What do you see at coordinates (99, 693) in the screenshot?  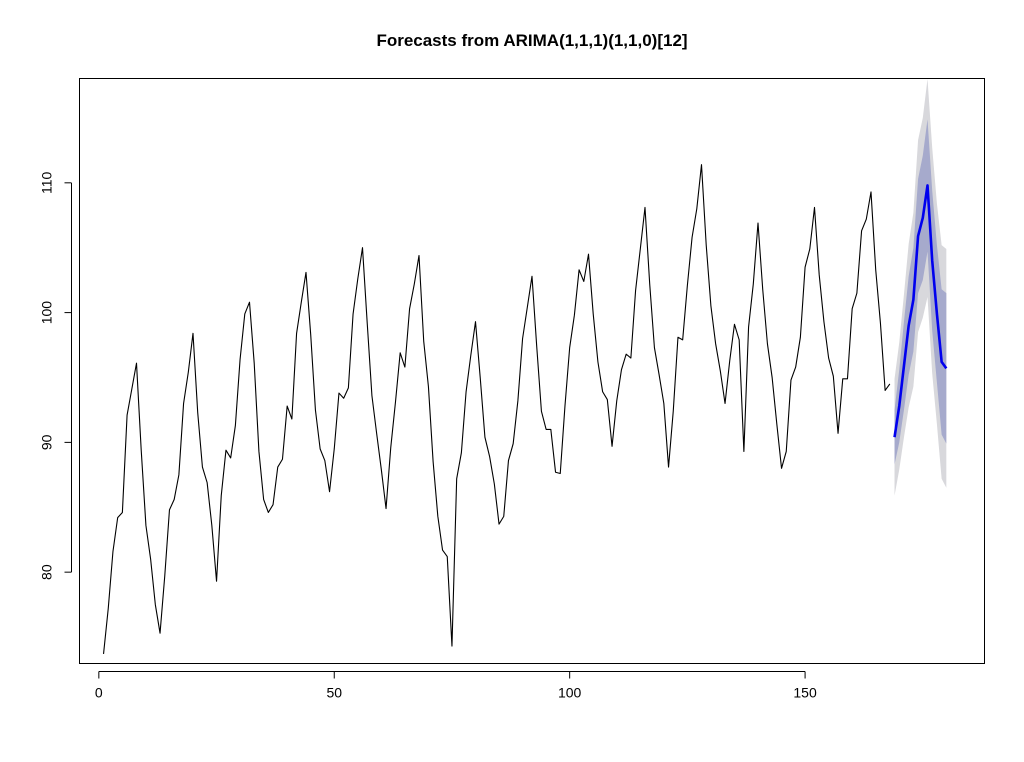 I see `x-tick-label: 0` at bounding box center [99, 693].